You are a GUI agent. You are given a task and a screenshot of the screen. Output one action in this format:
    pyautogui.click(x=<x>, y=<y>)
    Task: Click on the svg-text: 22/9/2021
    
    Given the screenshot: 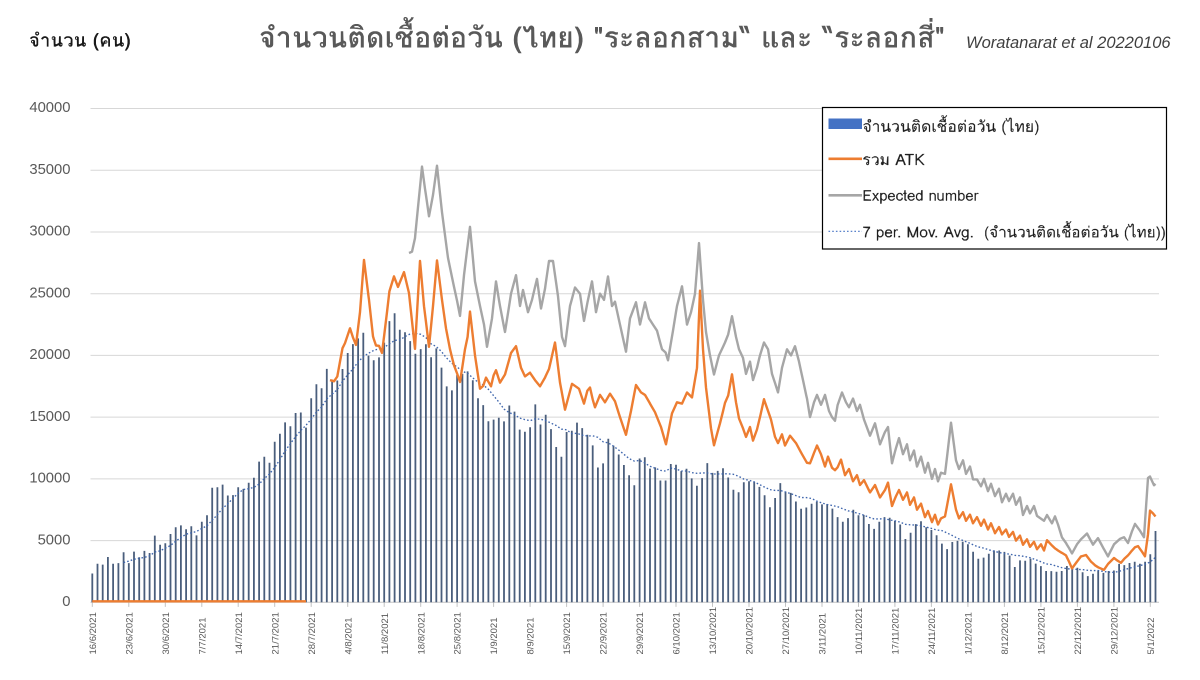 What is the action you would take?
    pyautogui.click(x=604, y=633)
    